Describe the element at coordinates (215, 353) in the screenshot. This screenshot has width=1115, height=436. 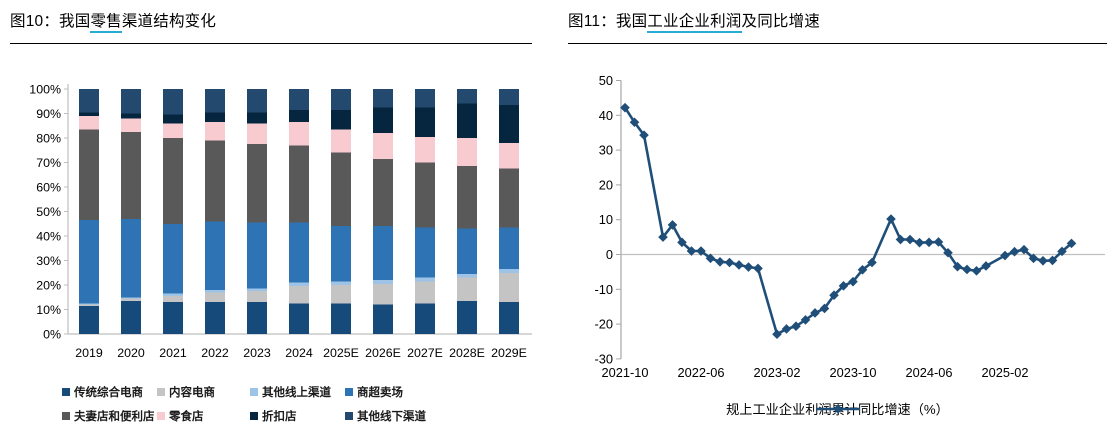
I see `category-label: 2022` at that location.